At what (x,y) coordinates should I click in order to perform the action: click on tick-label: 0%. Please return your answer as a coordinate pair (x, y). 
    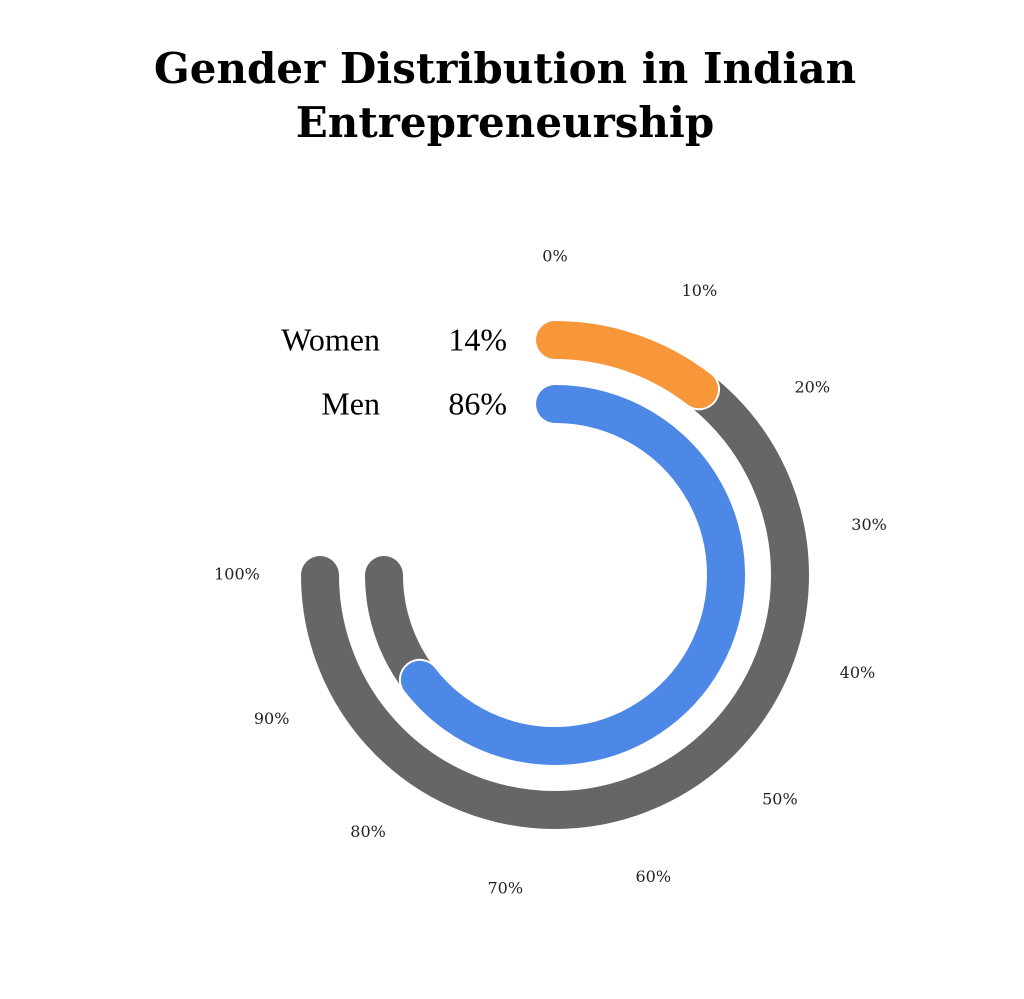
    Looking at the image, I should click on (554, 256).